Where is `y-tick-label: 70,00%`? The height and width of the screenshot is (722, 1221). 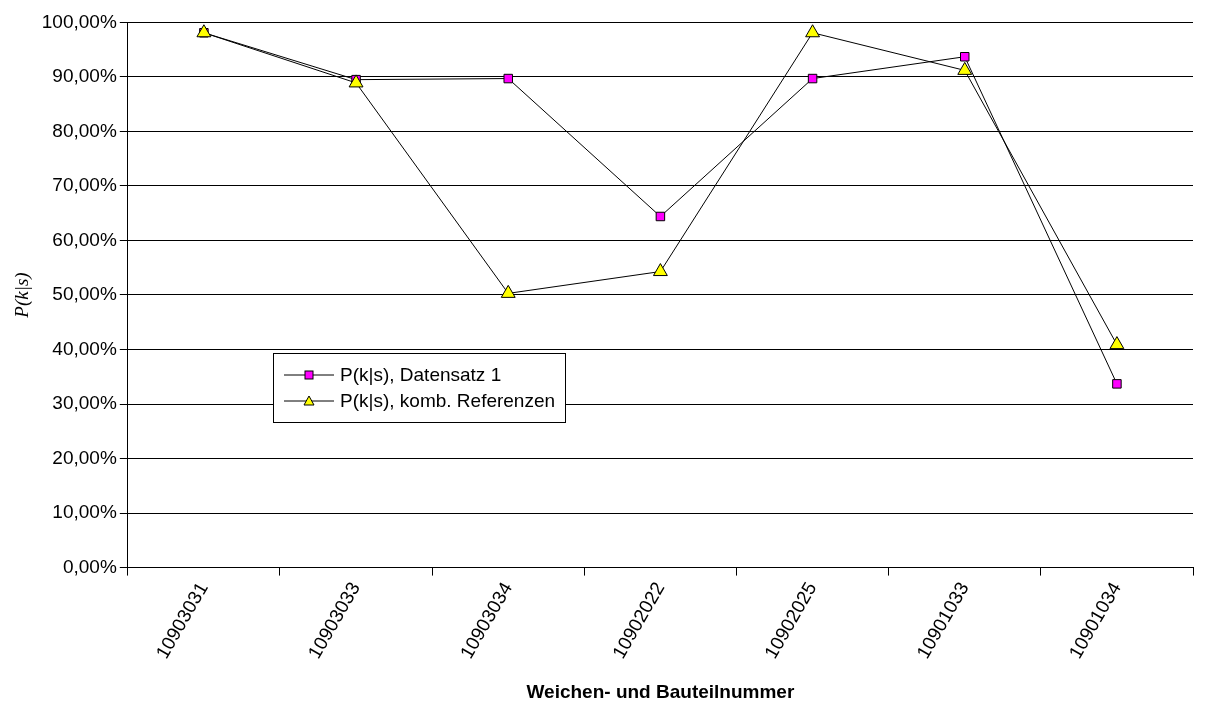
y-tick-label: 70,00% is located at coordinates (84, 185).